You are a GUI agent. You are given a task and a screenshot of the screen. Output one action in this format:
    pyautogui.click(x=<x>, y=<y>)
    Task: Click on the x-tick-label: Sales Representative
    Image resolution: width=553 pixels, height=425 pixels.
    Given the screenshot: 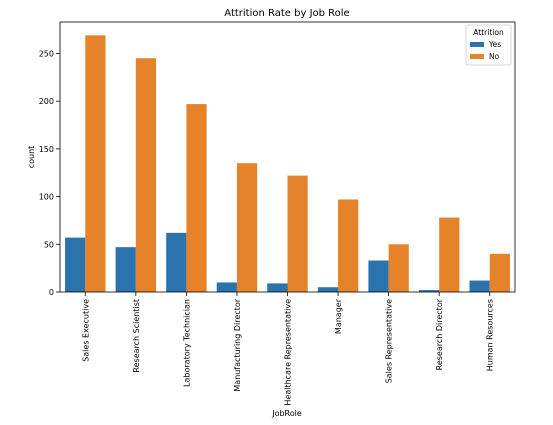 What is the action you would take?
    pyautogui.click(x=389, y=341)
    